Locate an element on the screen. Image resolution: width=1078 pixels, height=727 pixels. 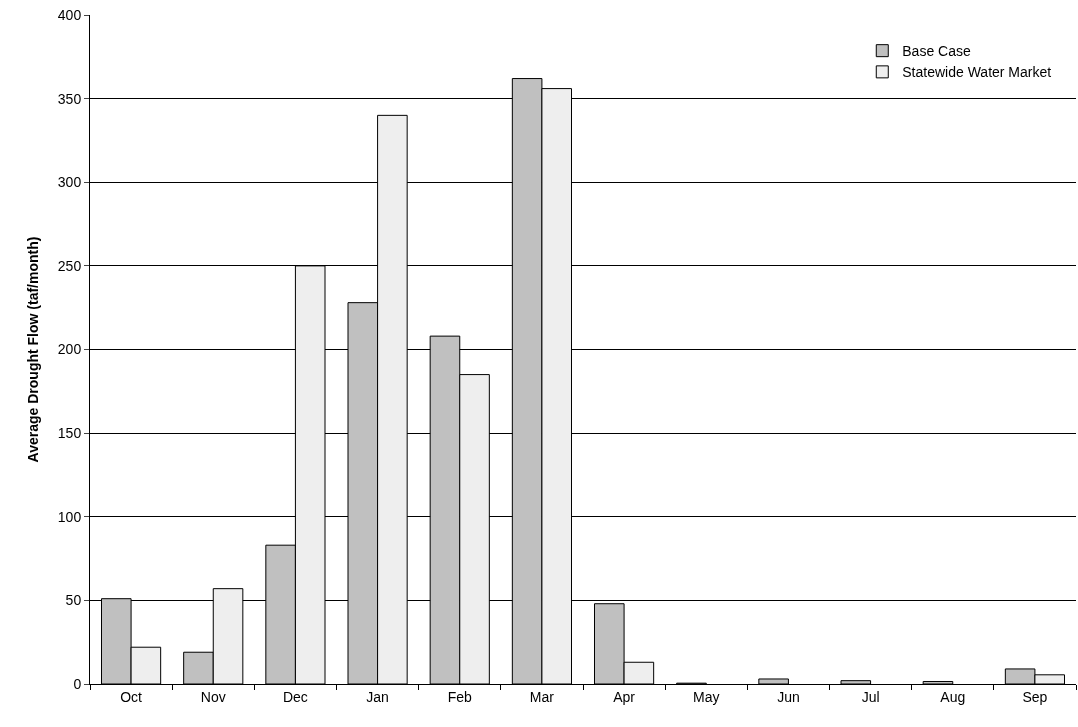
x-tick-label: Mar is located at coordinates (542, 696).